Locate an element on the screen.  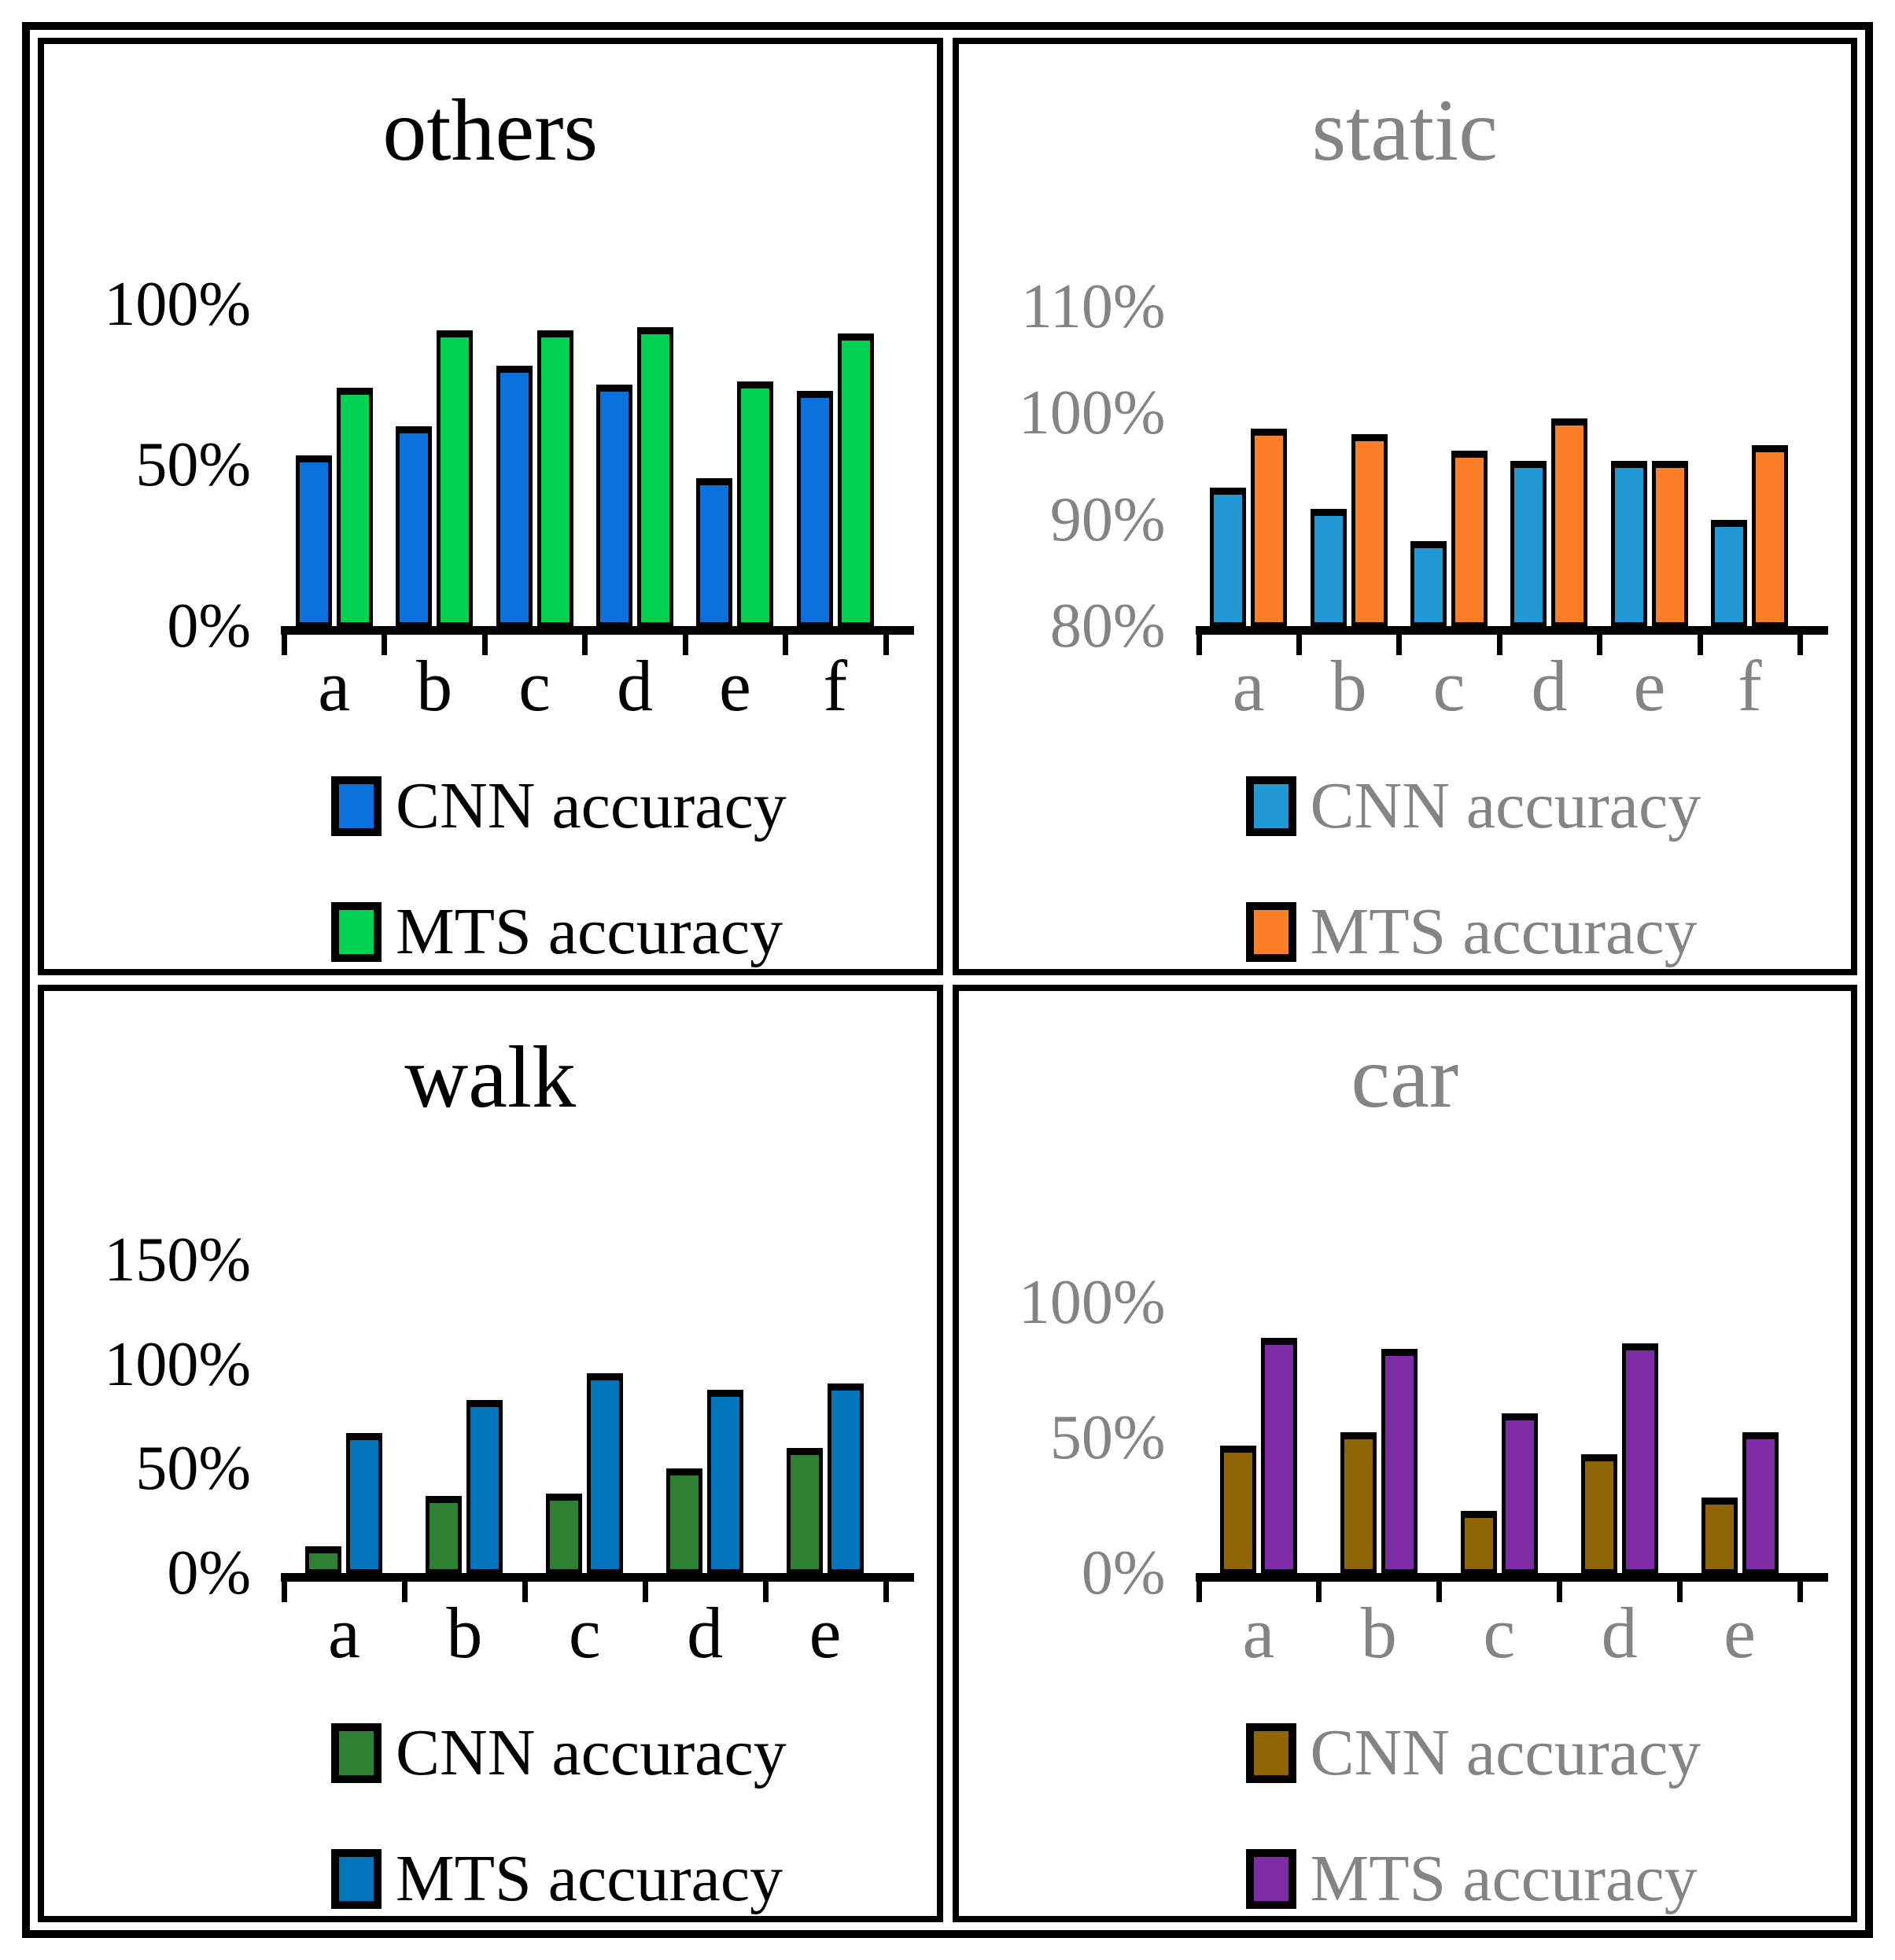
x-axis-labels-walk: a b c d e is located at coordinates (585, 1636).